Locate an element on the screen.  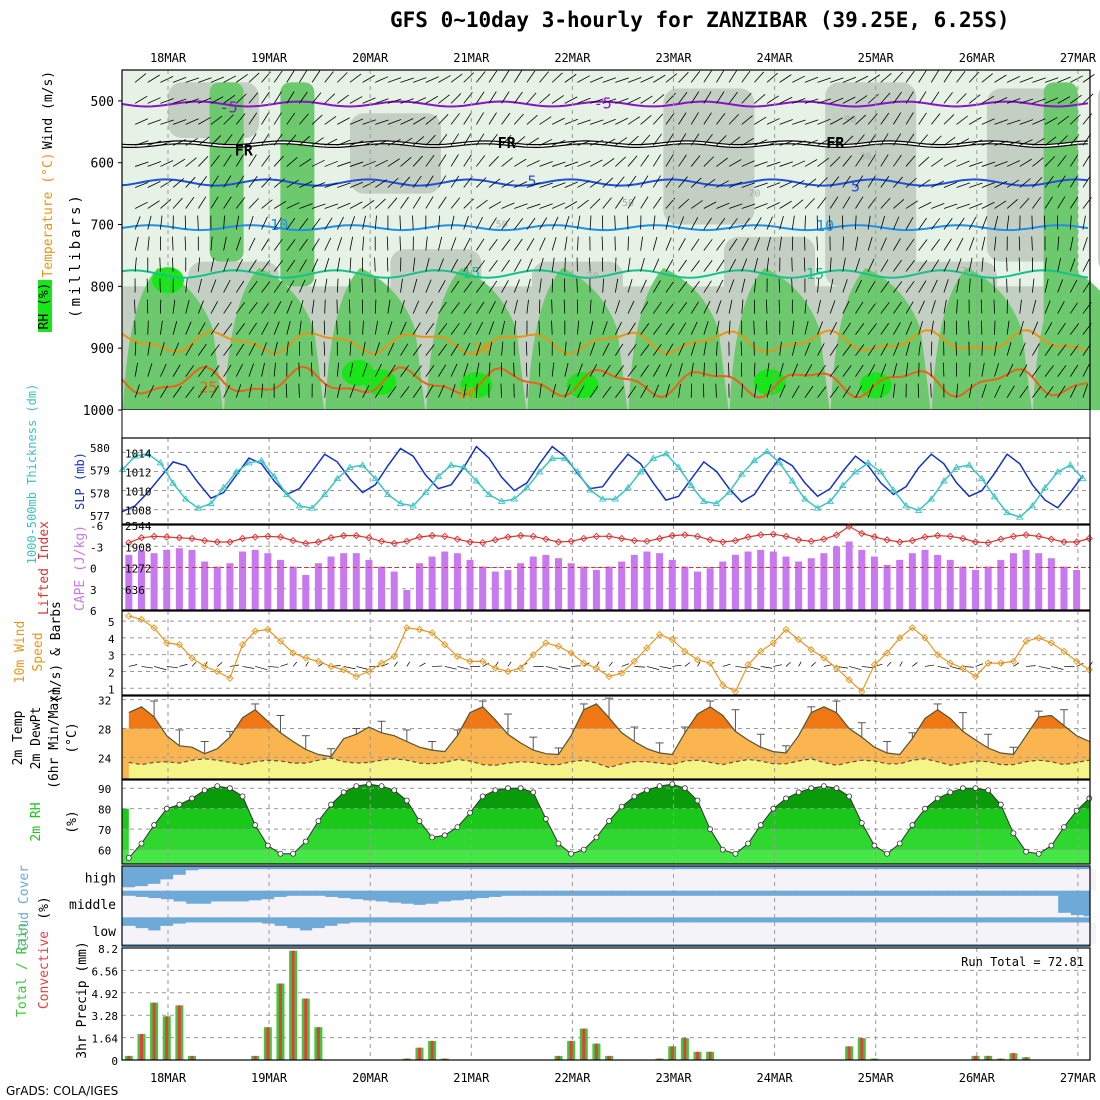
wind-legend-label-group: Wind (m/s) is located at coordinates (48, 110).